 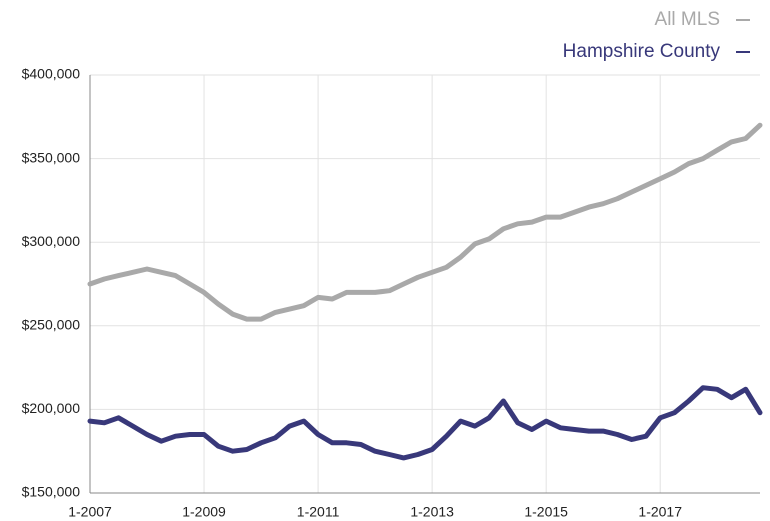 I want to click on y-tick-label: $200,000, so click(x=51, y=408).